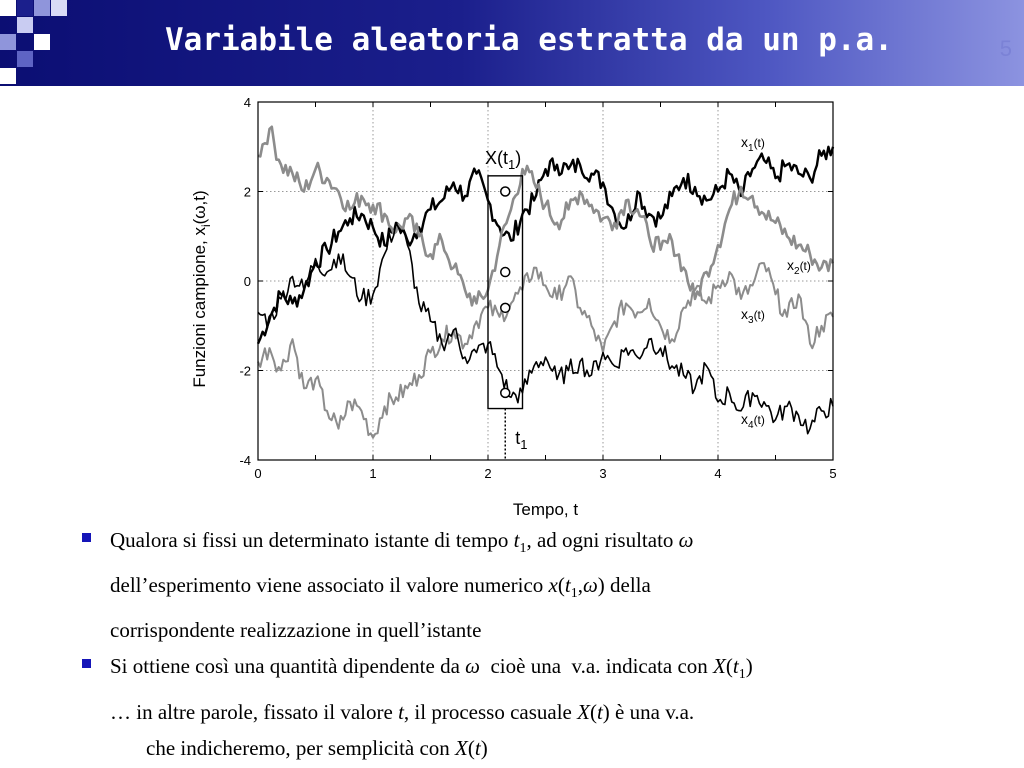  Describe the element at coordinates (33, 42) in the screenshot. I see `logo-squares-icon` at that location.